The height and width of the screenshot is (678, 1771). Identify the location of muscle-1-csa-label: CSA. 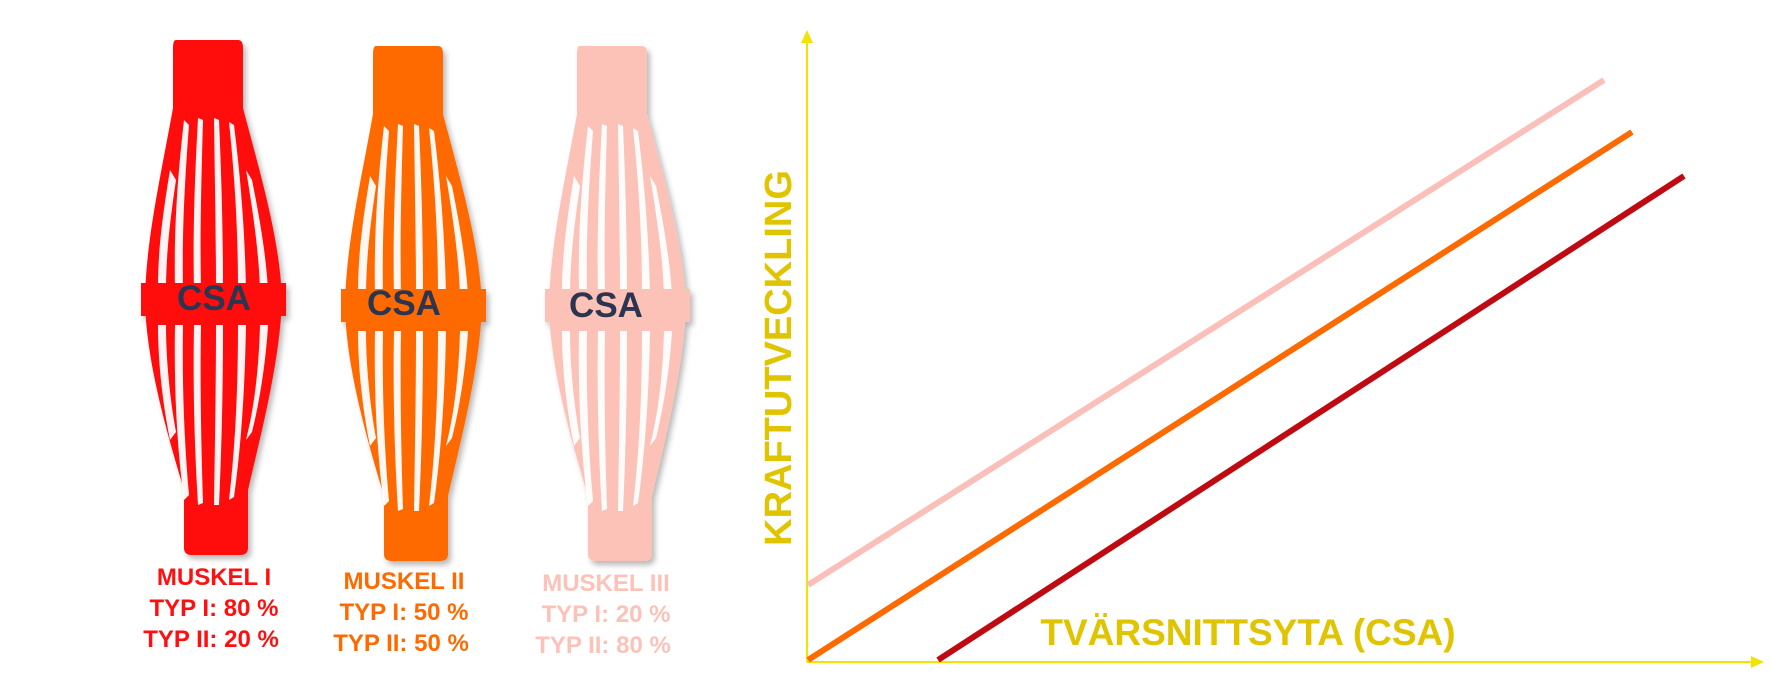
(214, 298).